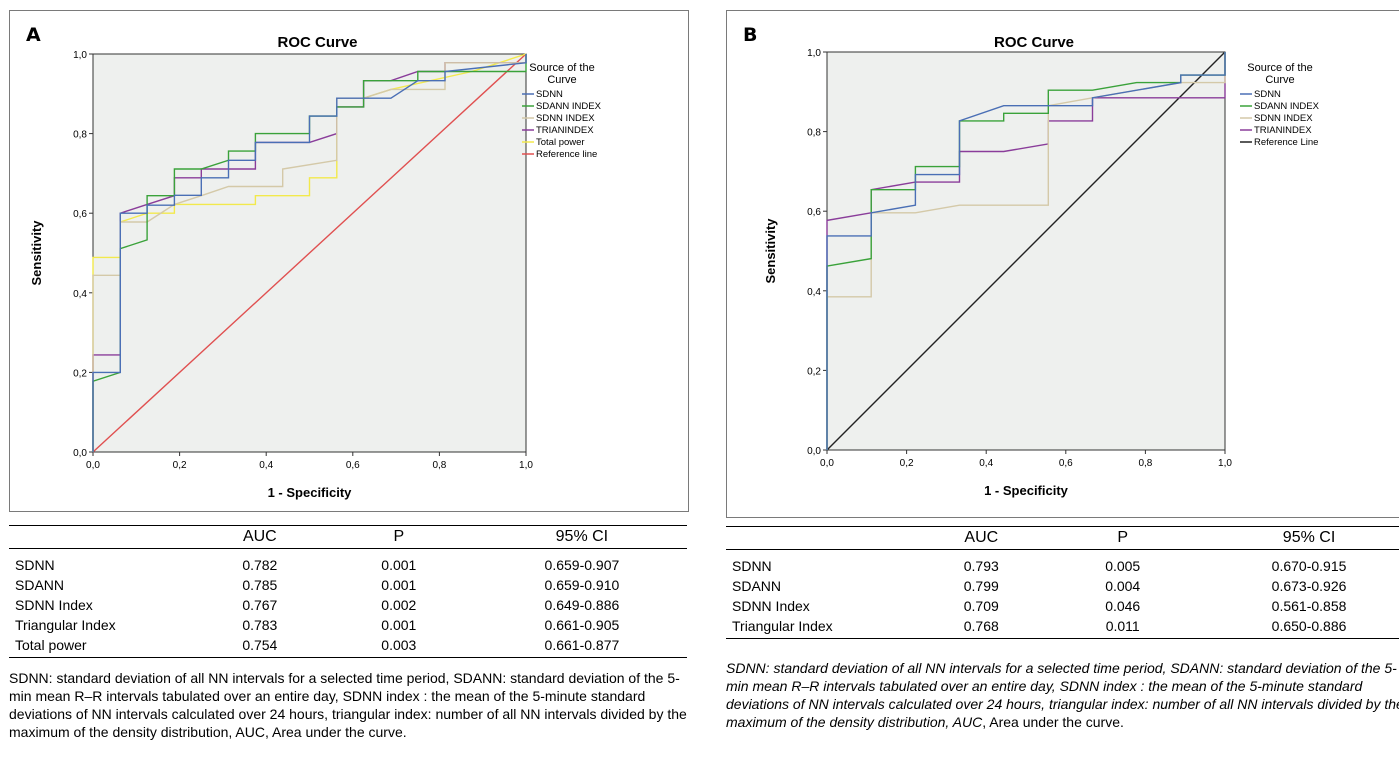  I want to click on auc-table-a-row: SDNN Index 0.767 0.002 0.649-0.886, so click(348, 605).